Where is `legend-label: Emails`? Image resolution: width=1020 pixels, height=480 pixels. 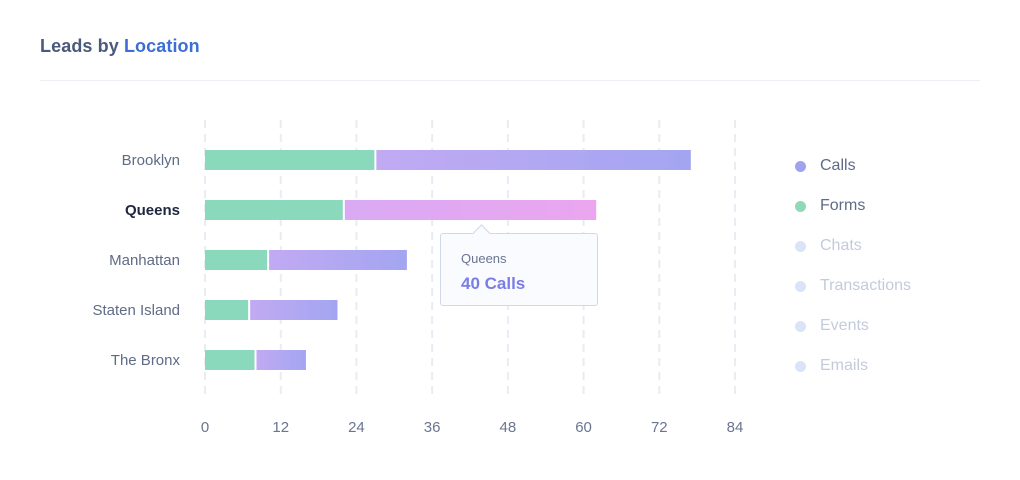
legend-label: Emails is located at coordinates (844, 365).